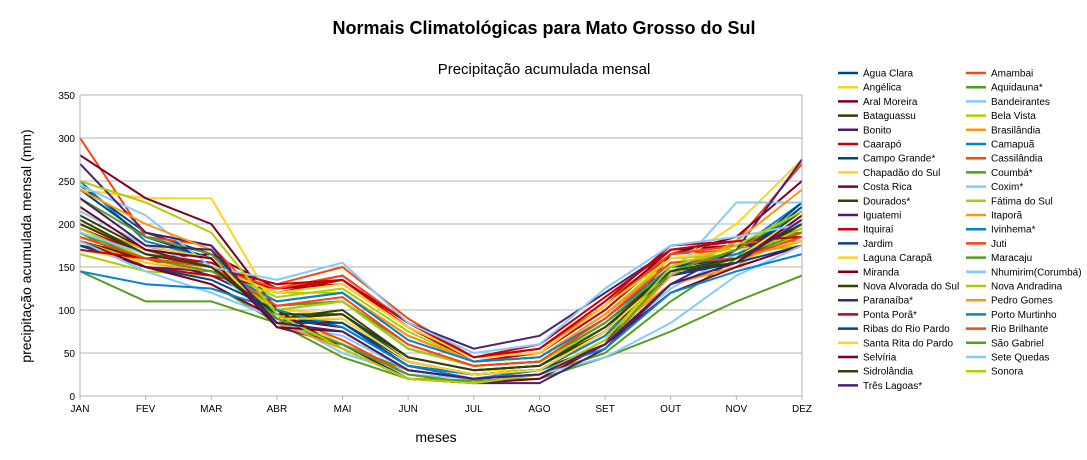 This screenshot has height=460, width=1087. Describe the element at coordinates (901, 173) in the screenshot. I see `legend-label: Chapadão do Sul` at that location.